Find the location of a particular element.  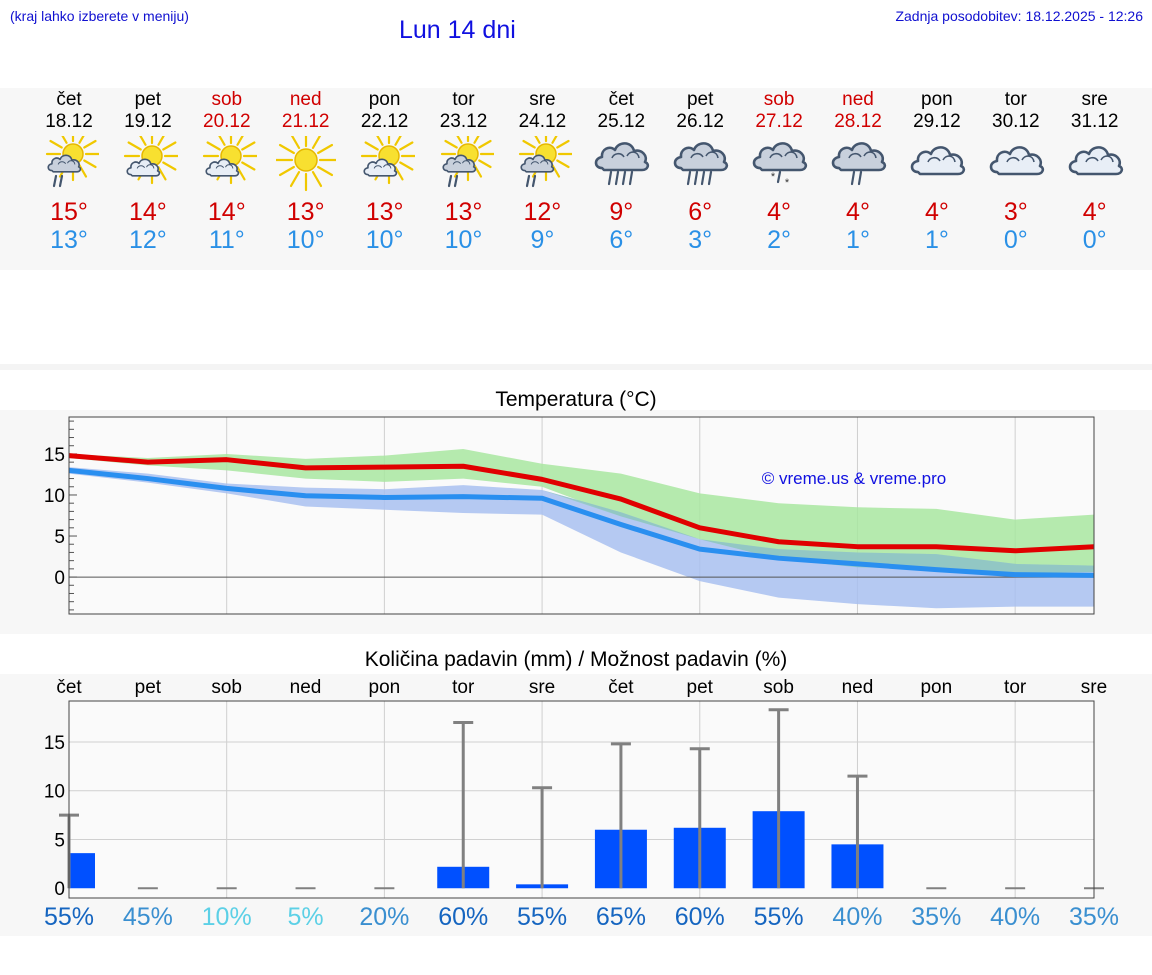

cloud-snow-icon: * * is located at coordinates (780, 165).